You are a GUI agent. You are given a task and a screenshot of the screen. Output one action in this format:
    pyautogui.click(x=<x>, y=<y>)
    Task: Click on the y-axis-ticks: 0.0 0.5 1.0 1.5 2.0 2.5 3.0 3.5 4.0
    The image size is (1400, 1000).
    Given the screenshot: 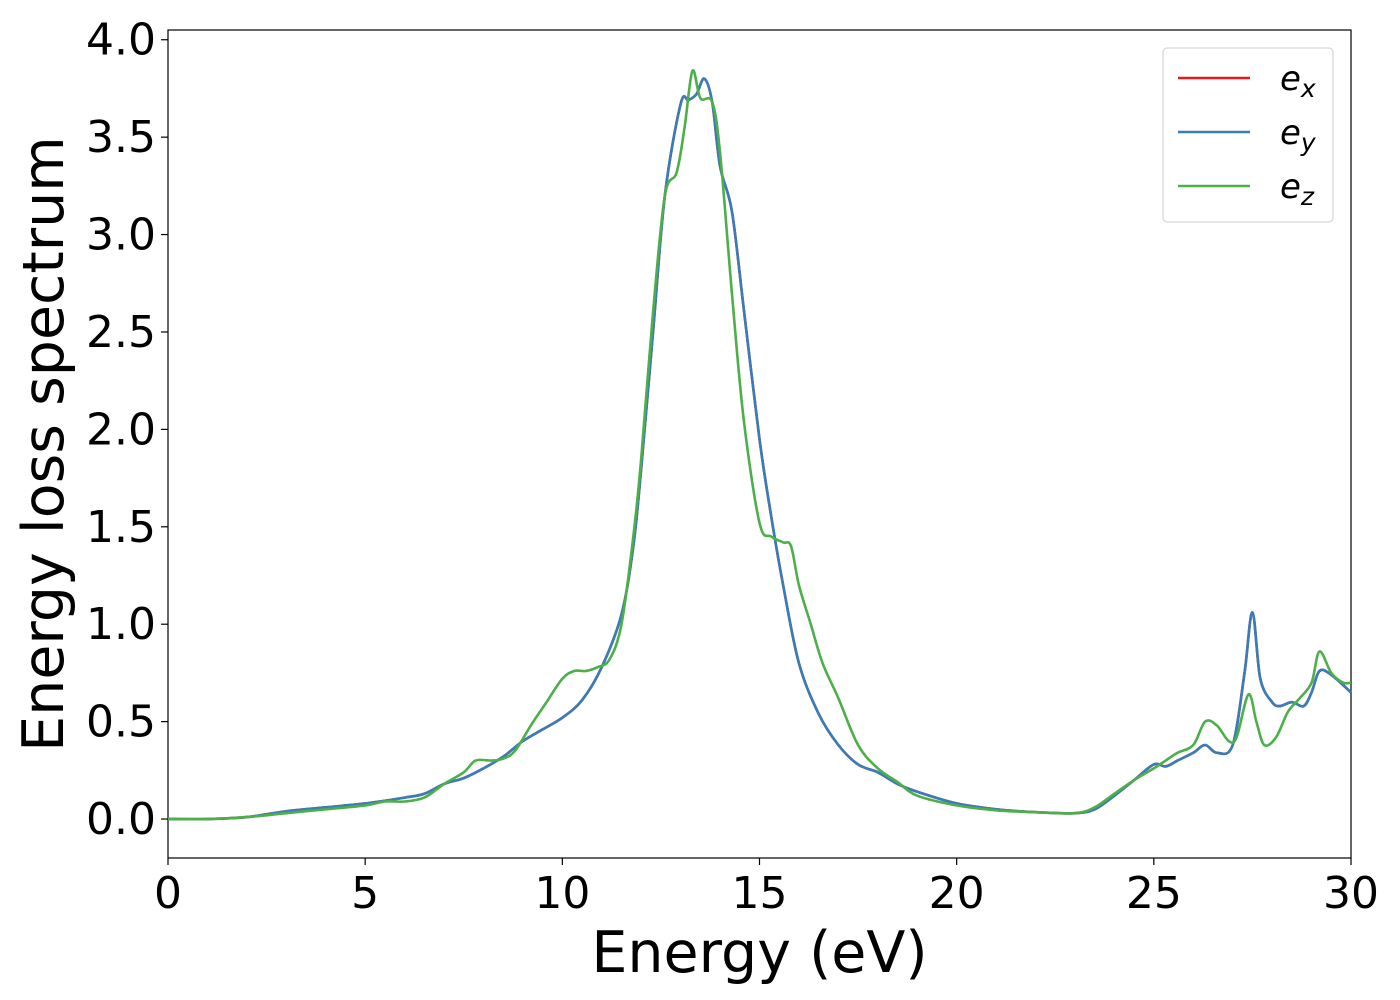 What is the action you would take?
    pyautogui.click(x=127, y=430)
    